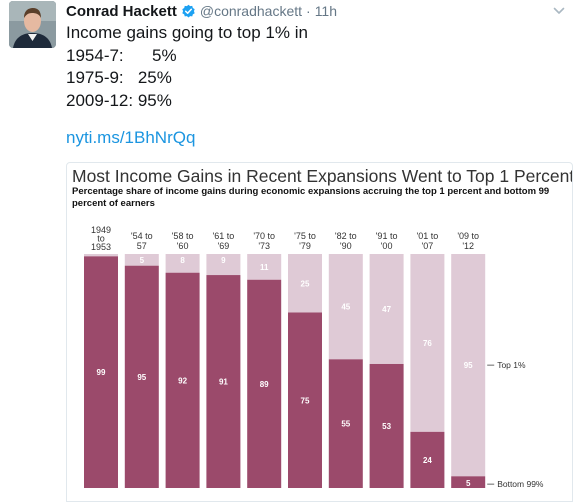 The height and width of the screenshot is (502, 574). What do you see at coordinates (387, 236) in the screenshot?
I see `x-tick-label: '91 to` at bounding box center [387, 236].